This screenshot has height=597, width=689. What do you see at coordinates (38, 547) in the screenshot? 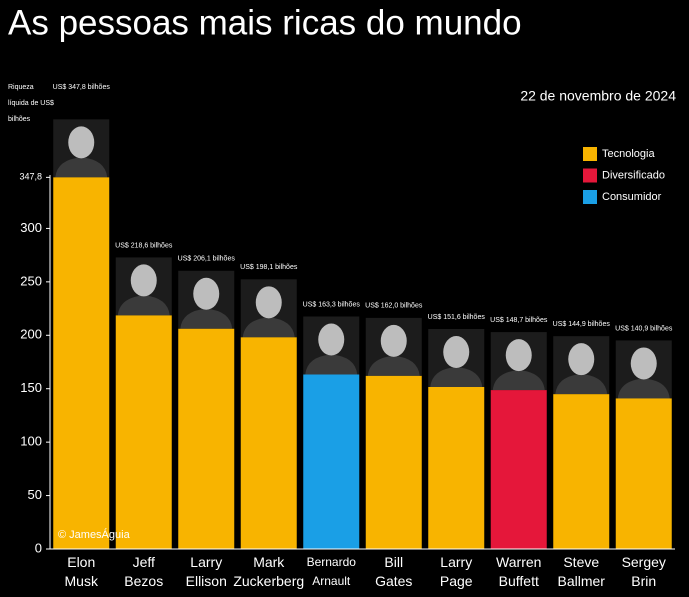
I see `y-tick-label: 0` at bounding box center [38, 547].